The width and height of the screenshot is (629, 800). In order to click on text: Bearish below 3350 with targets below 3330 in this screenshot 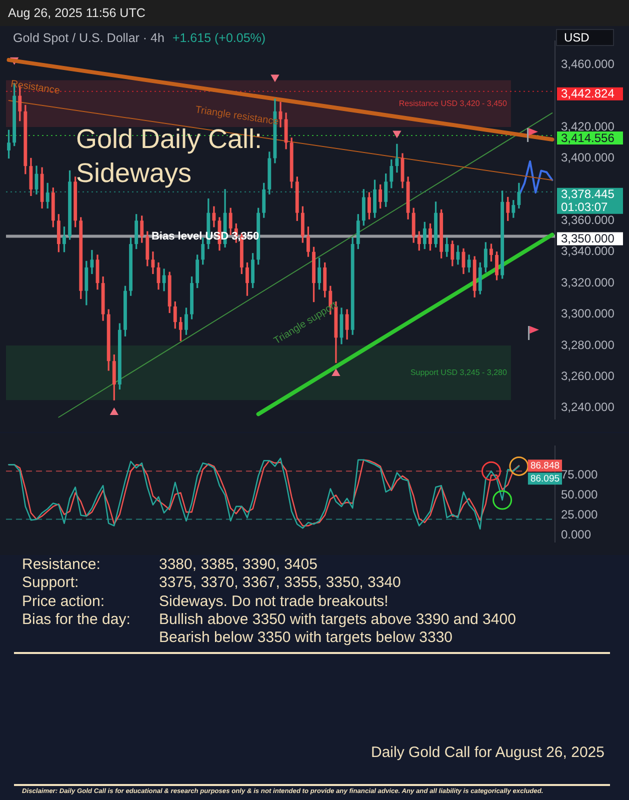, I will do `click(306, 638)`.